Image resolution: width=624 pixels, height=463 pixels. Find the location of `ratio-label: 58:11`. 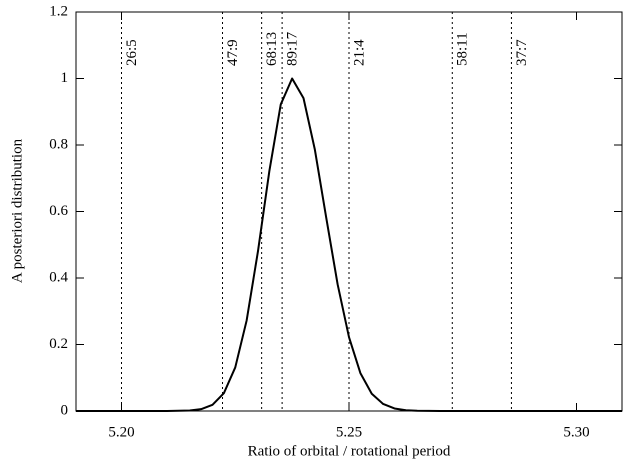

ratio-label: 58:11 is located at coordinates (463, 49).